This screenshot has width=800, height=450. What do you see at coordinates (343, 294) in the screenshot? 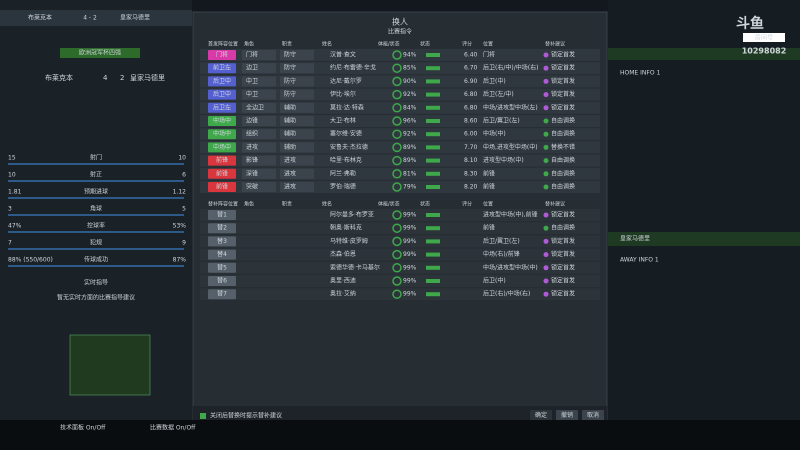
I see `player-name: 奥拉·艾纳` at bounding box center [343, 294].